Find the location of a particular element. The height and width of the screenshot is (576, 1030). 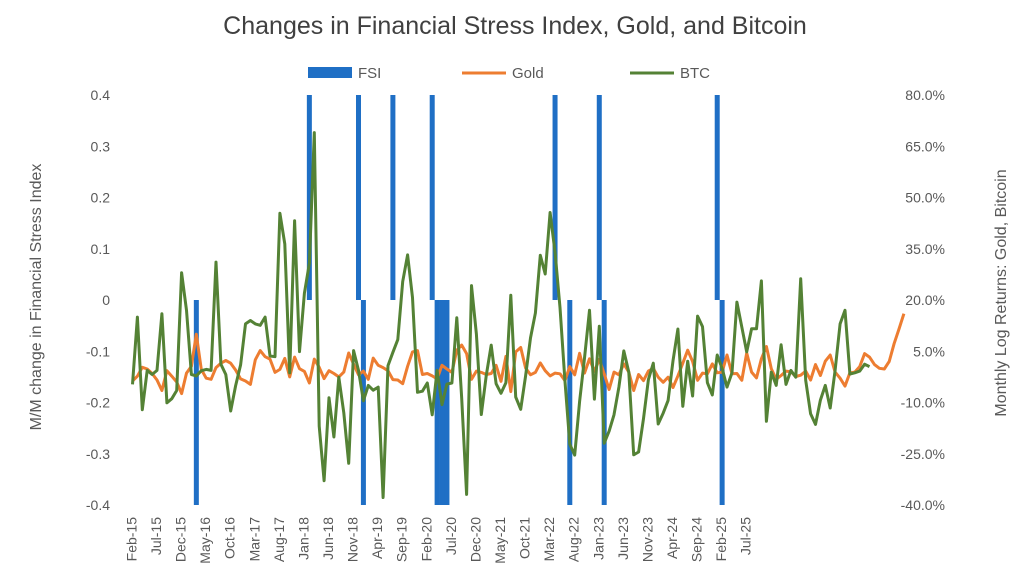

x-tick-label: Feb-20 is located at coordinates (426, 539).